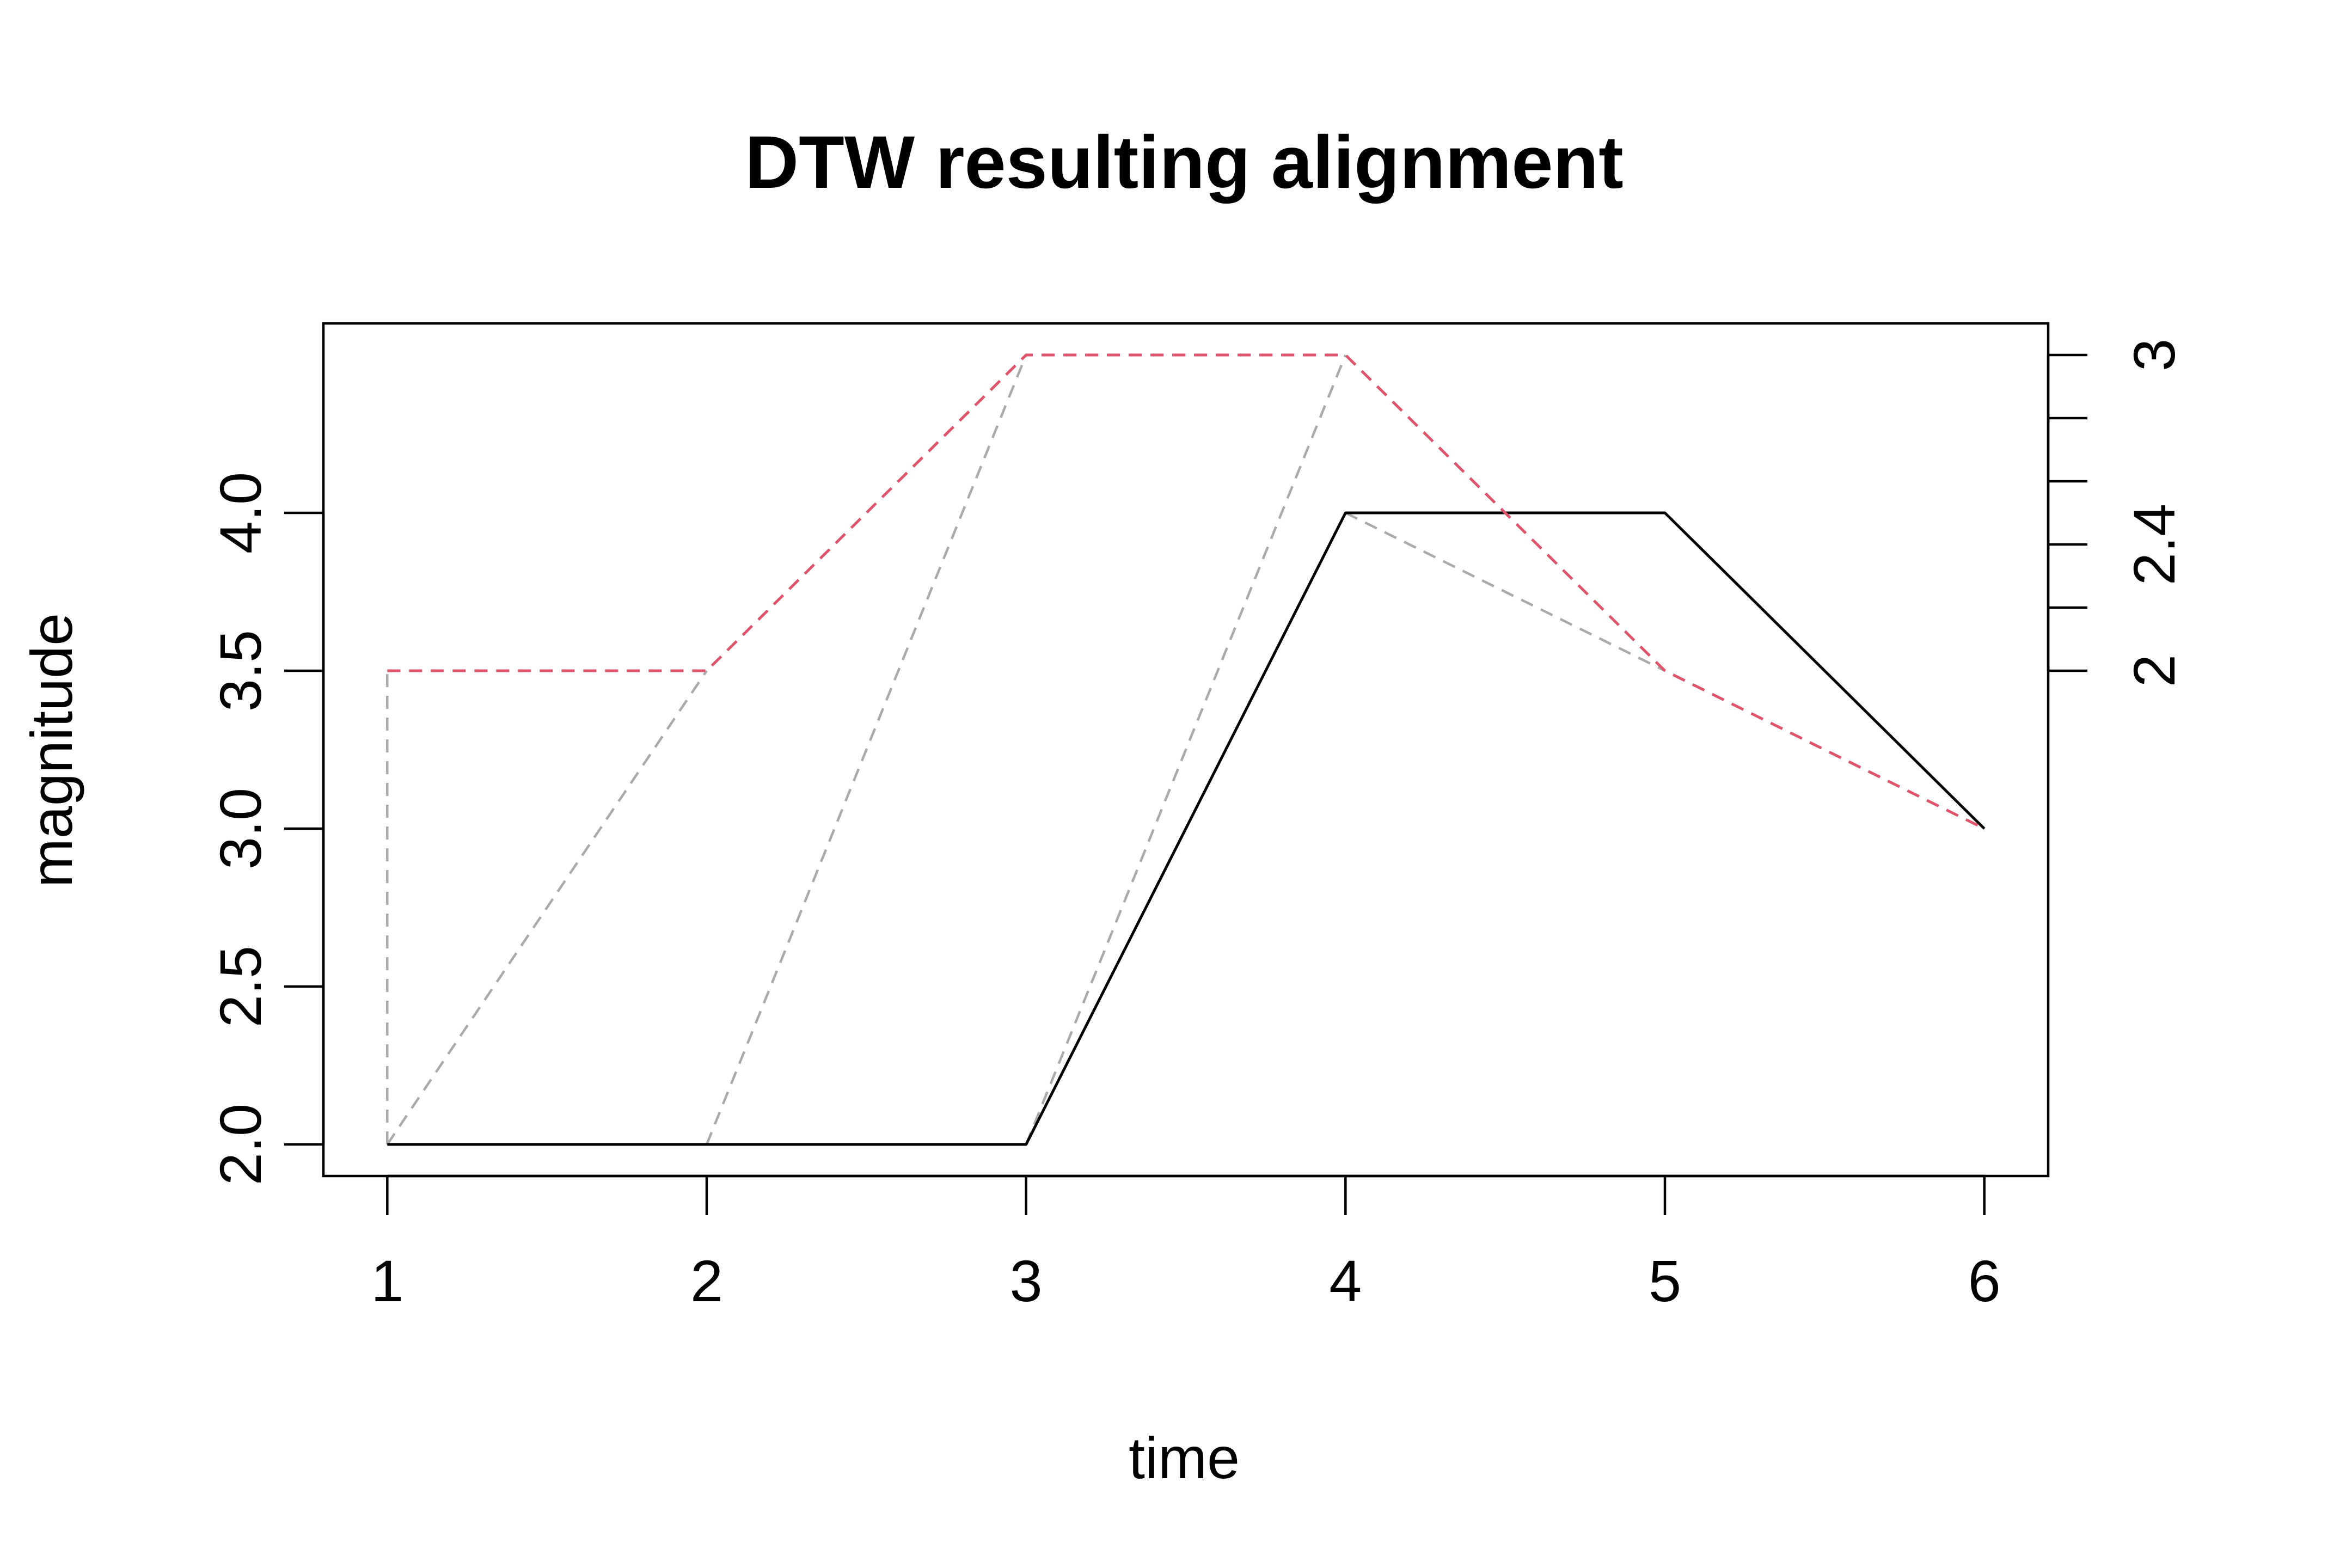 Image resolution: width=2352 pixels, height=1568 pixels. I want to click on y-tick-label: 3.5, so click(240, 671).